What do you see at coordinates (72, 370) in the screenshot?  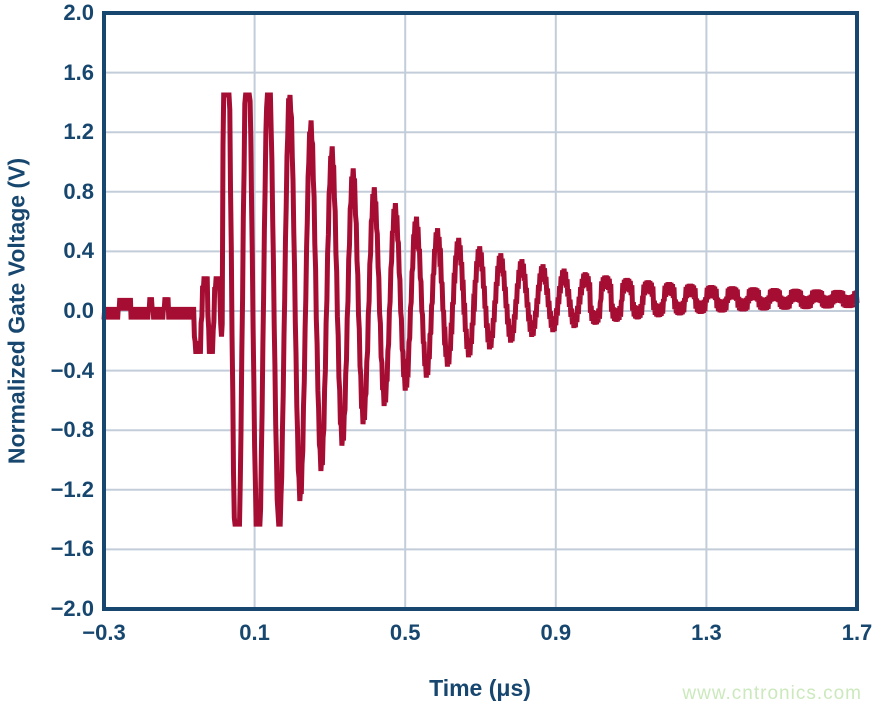 I see `y-tick-label: −0.4` at bounding box center [72, 370].